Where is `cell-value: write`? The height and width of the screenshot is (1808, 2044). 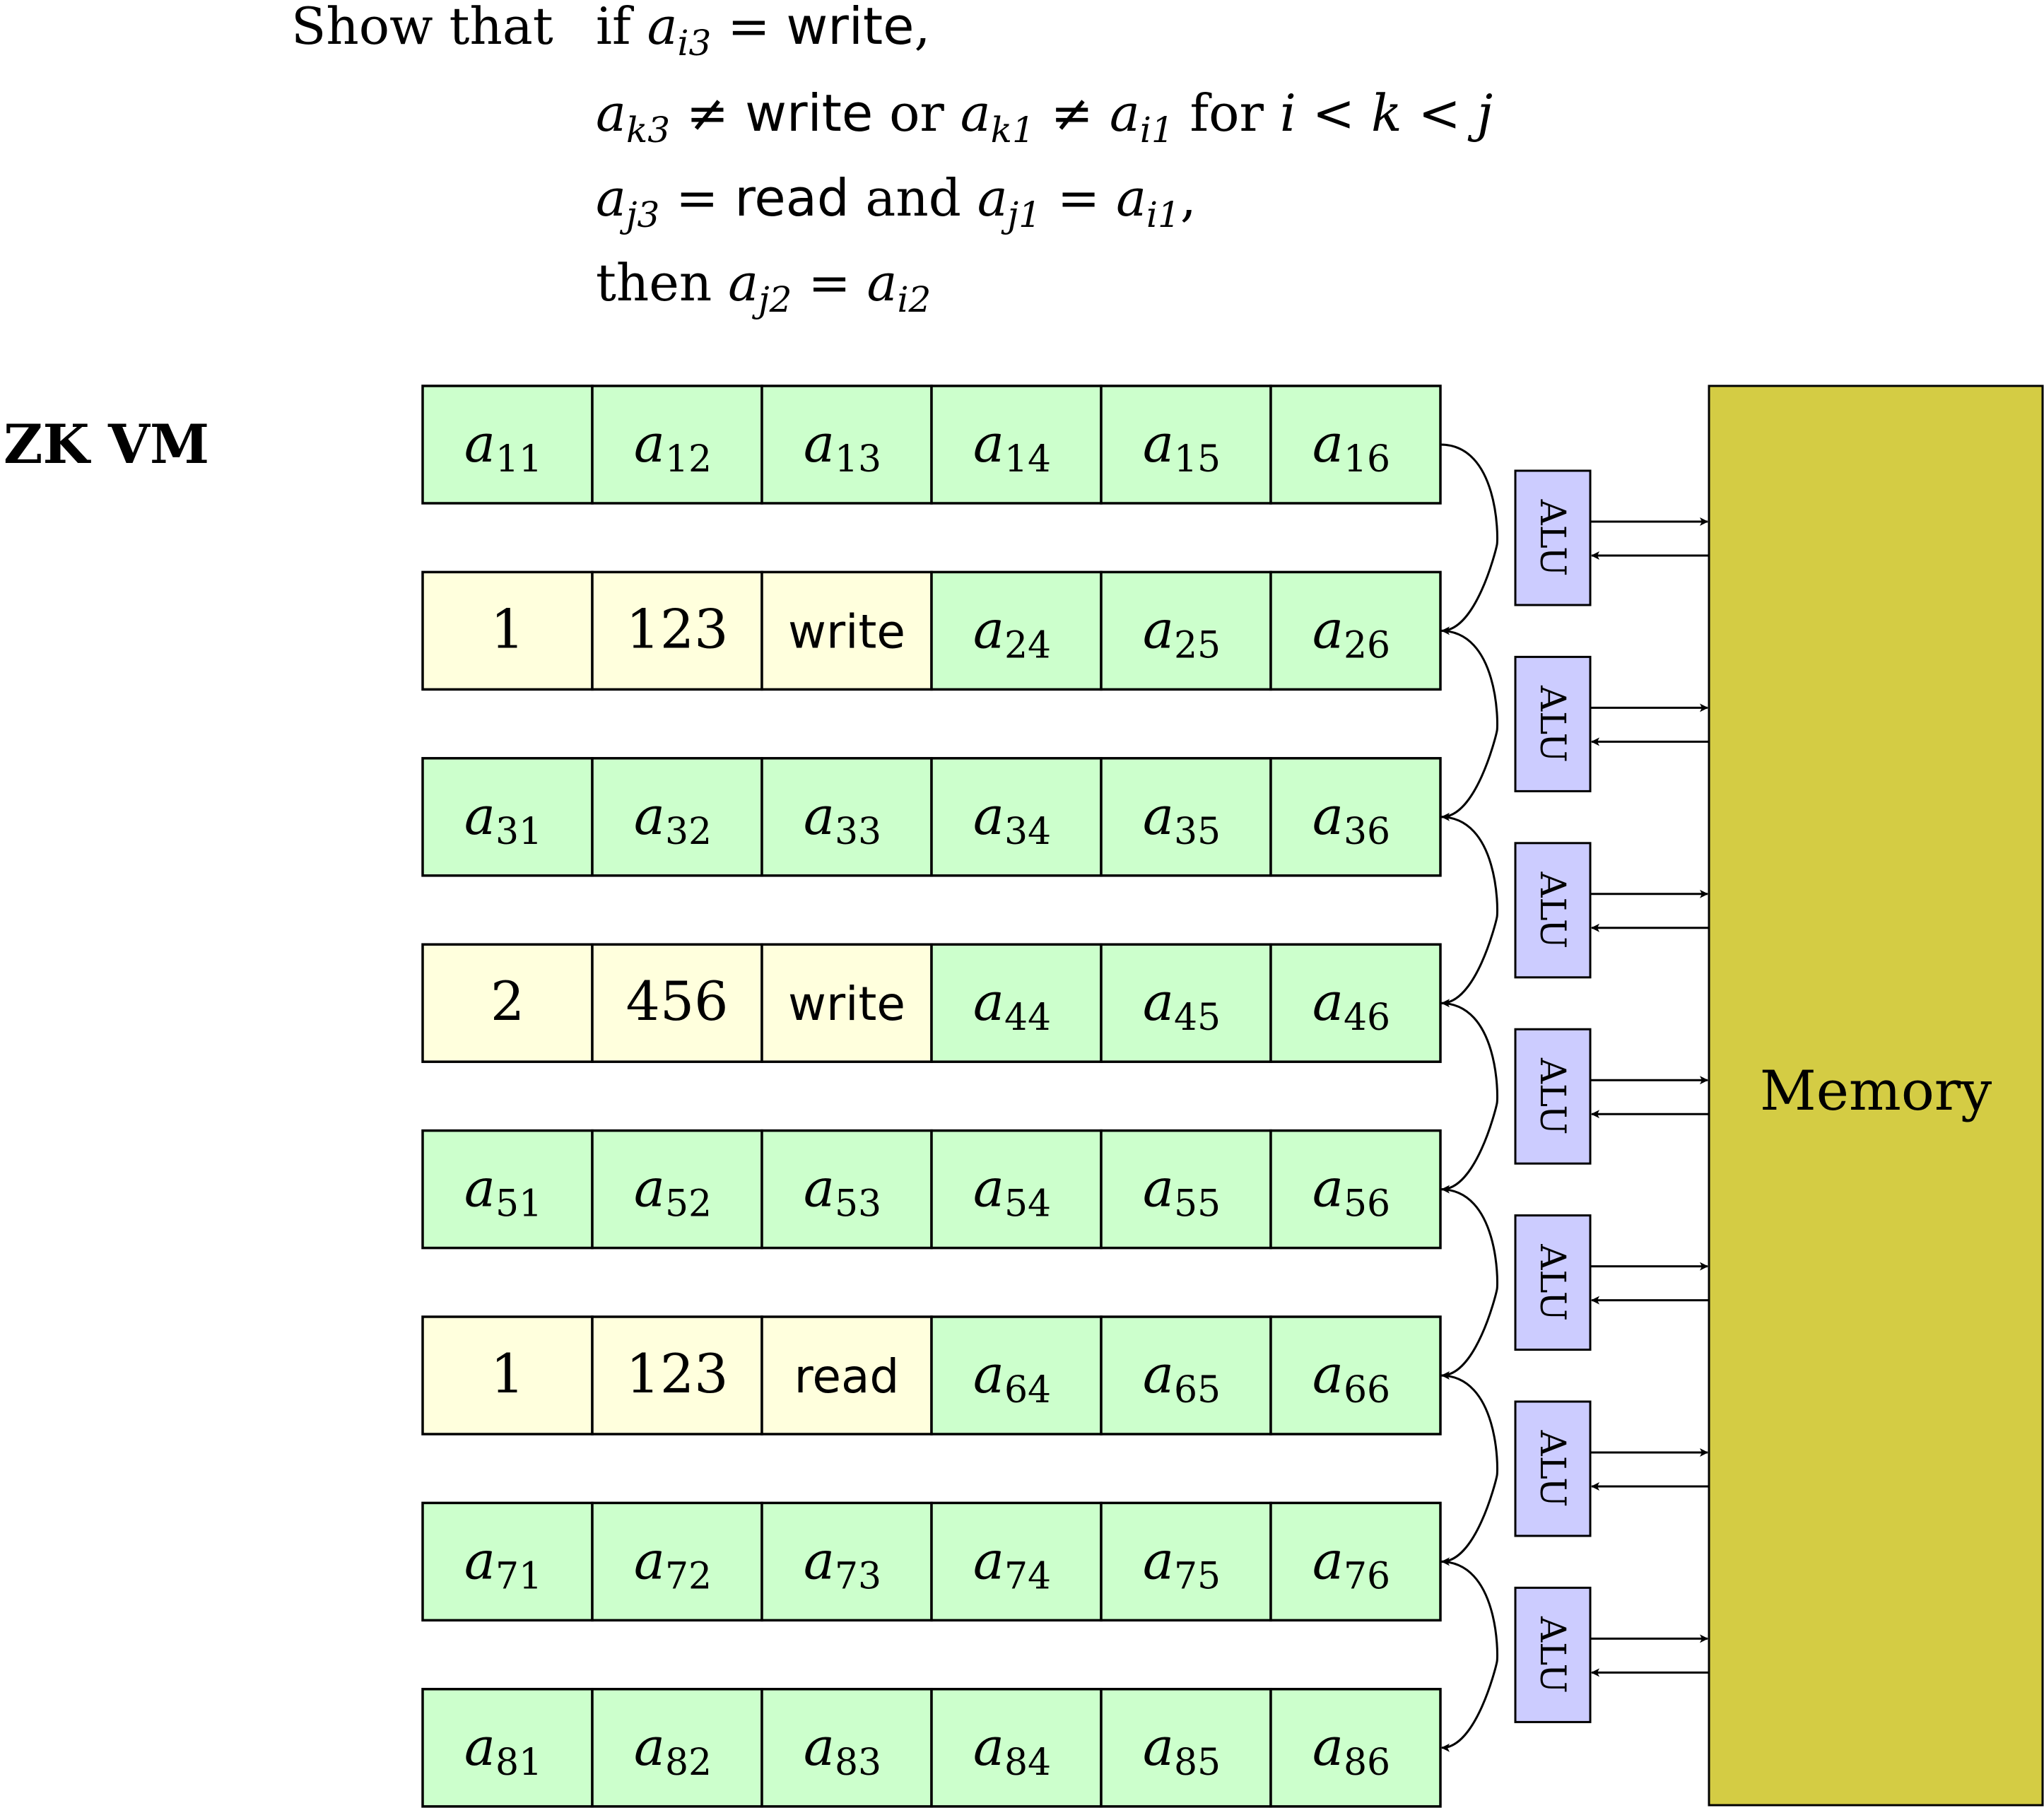
cell-value: write is located at coordinates (846, 631).